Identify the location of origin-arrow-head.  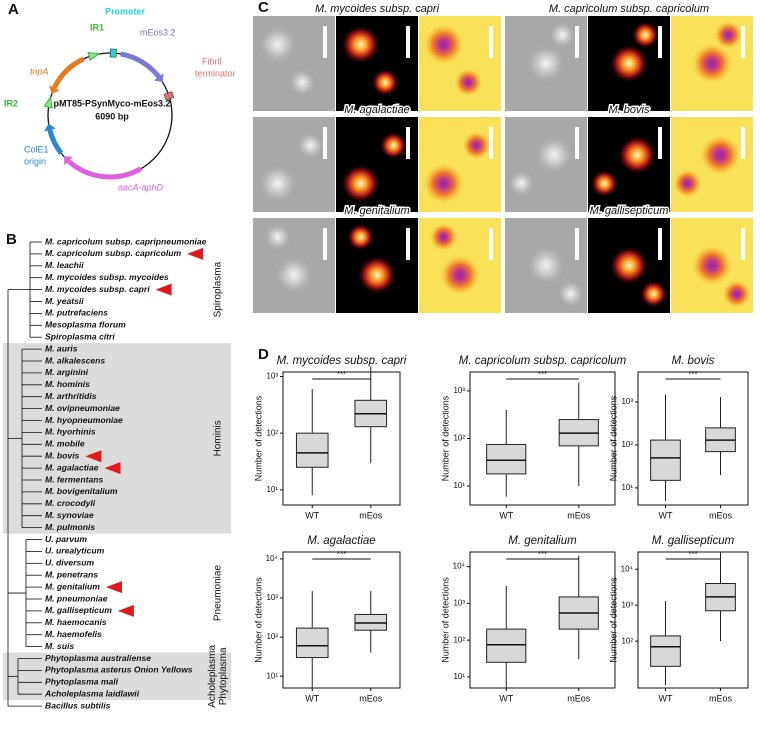
(50, 127).